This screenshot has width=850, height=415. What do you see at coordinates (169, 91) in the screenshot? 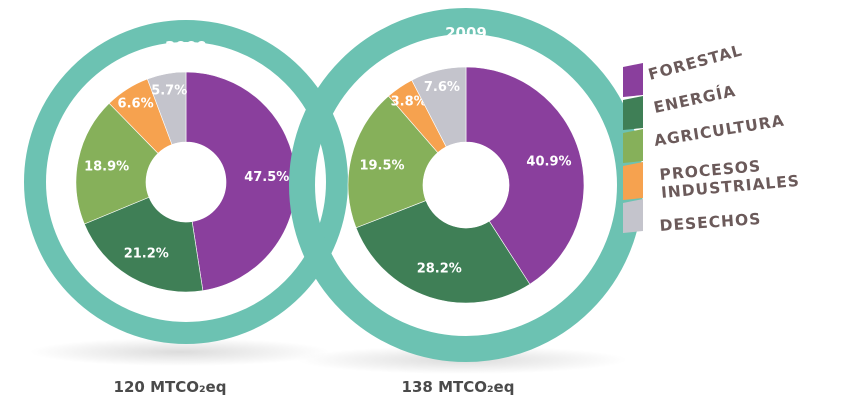
I see `slice-value-label: 5.7%` at bounding box center [169, 91].